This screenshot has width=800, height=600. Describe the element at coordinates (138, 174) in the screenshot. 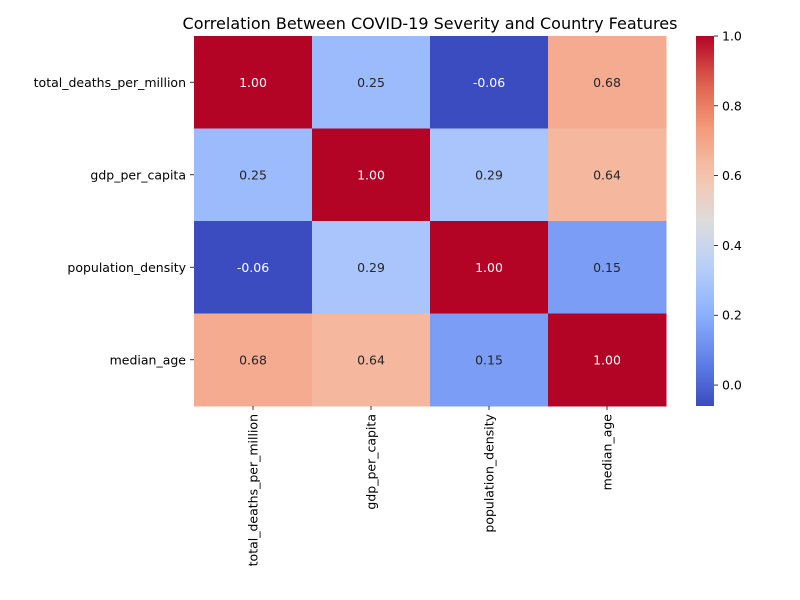

I see `y-tick-label: gdp_per_capita` at that location.